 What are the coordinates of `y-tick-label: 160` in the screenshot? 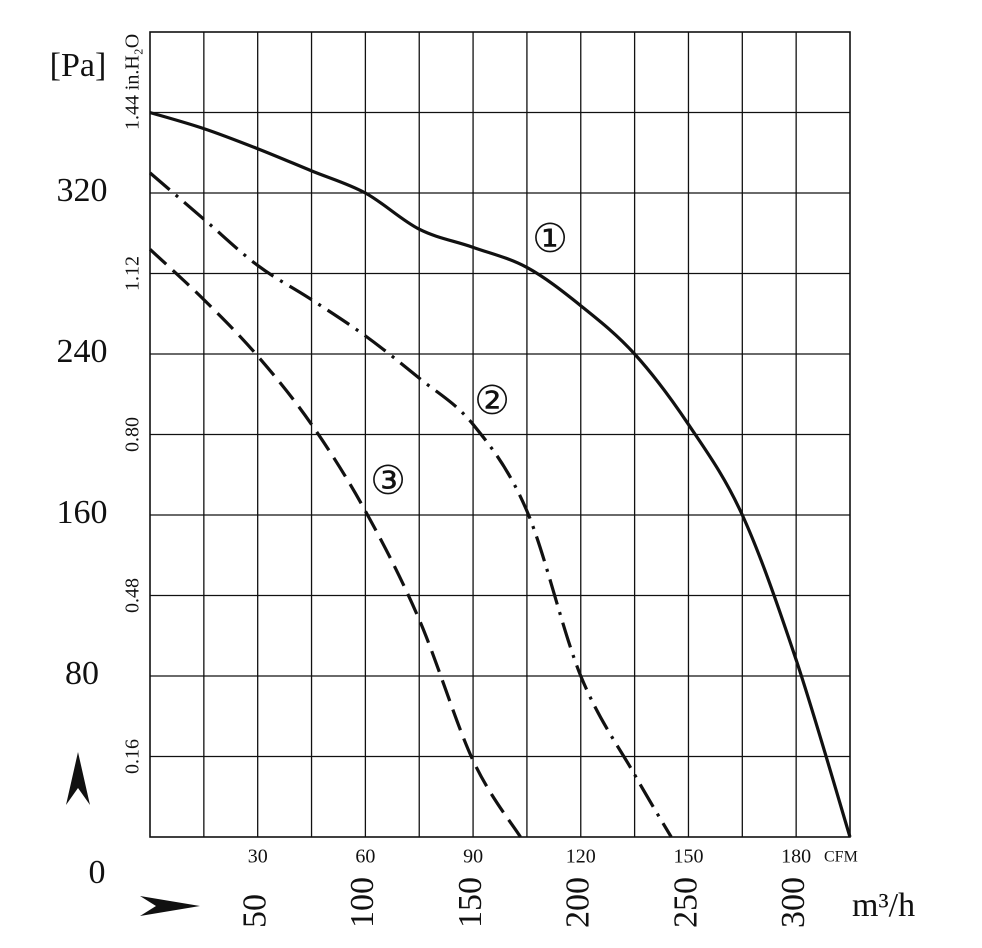 It's located at (82, 512).